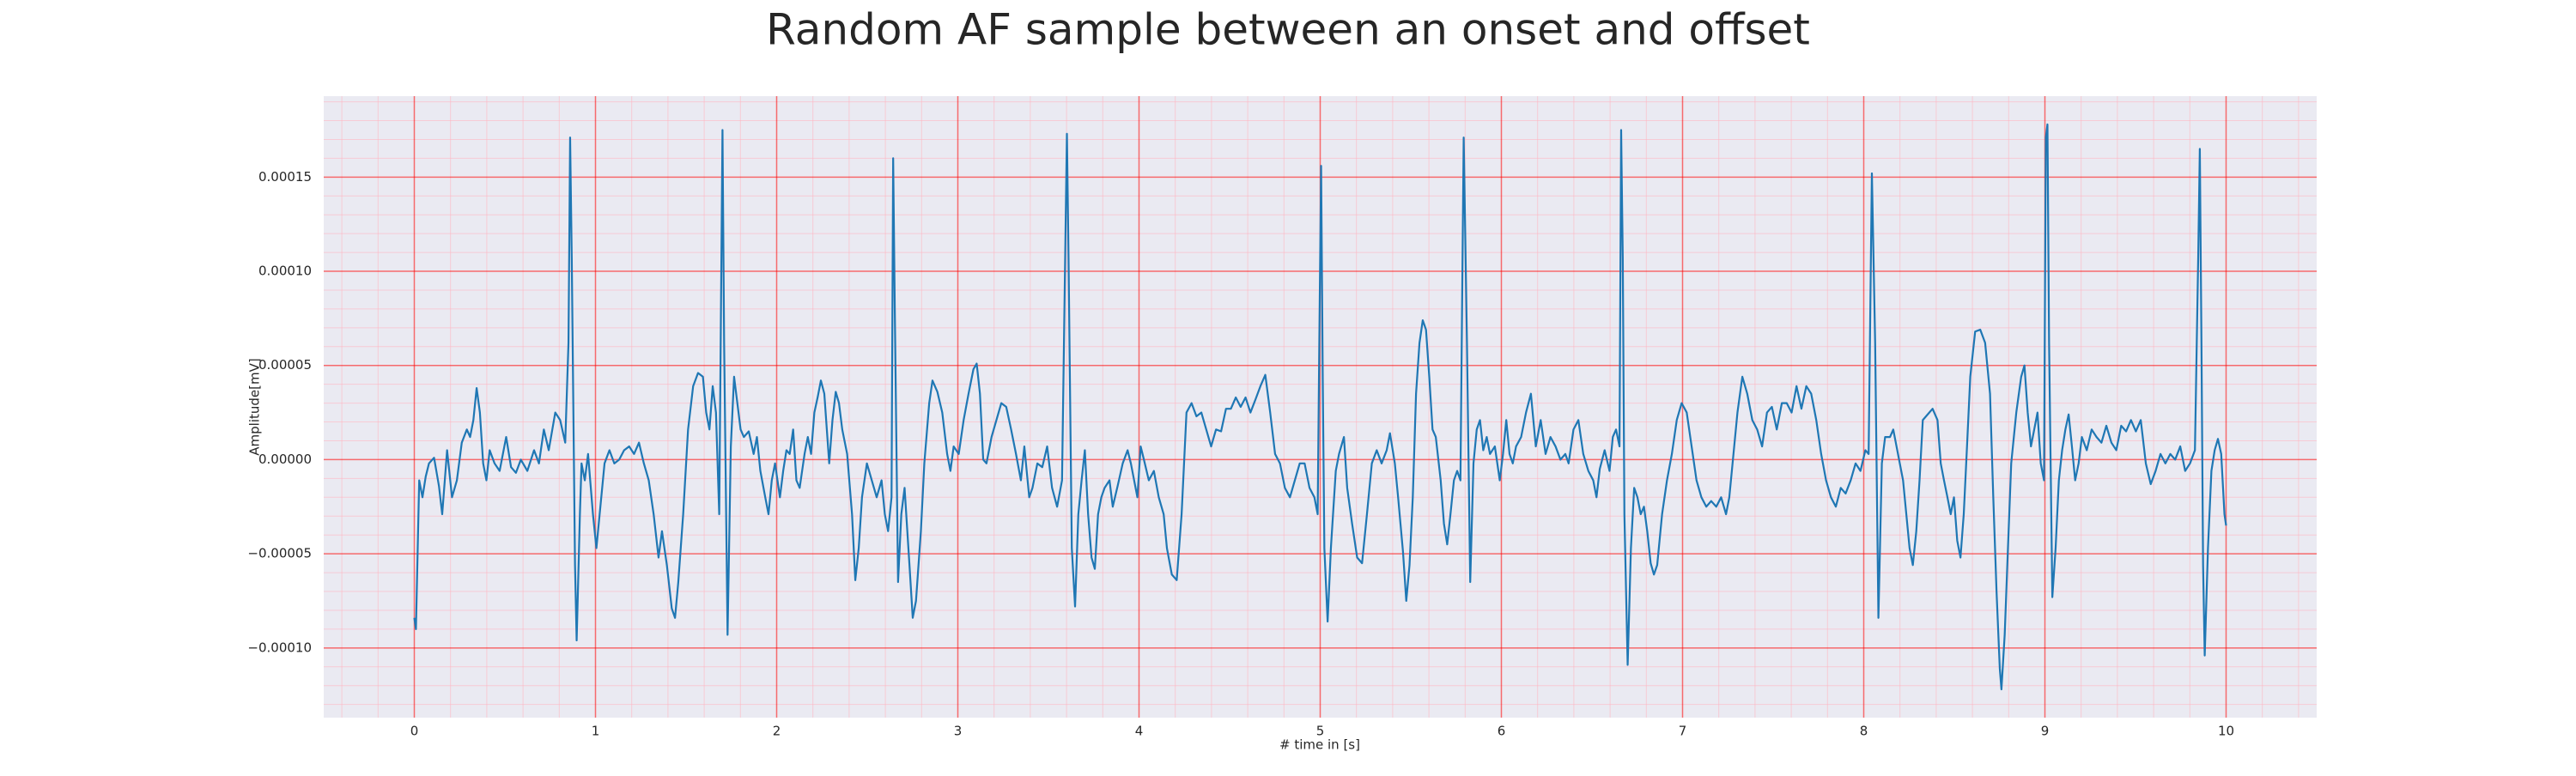  What do you see at coordinates (285, 460) in the screenshot?
I see `y-tick-label: 0.00000` at bounding box center [285, 460].